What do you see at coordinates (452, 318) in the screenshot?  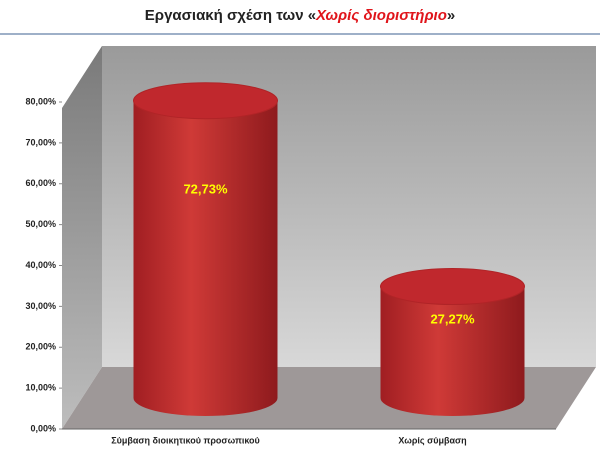 I see `value-label: 27,27%` at bounding box center [452, 318].